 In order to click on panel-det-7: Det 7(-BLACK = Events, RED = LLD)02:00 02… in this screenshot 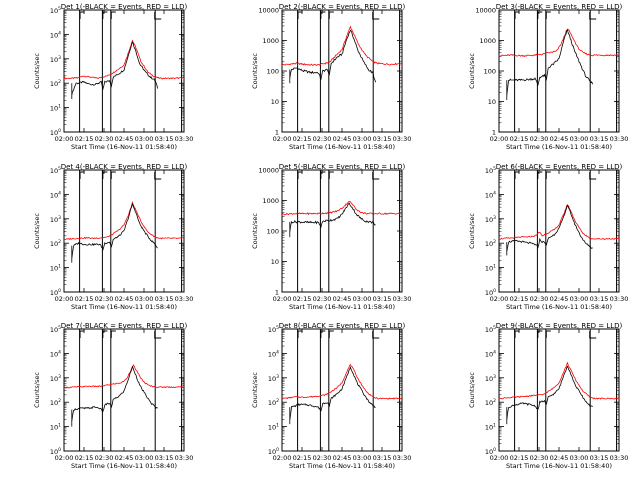, I will do `click(113, 396)`.